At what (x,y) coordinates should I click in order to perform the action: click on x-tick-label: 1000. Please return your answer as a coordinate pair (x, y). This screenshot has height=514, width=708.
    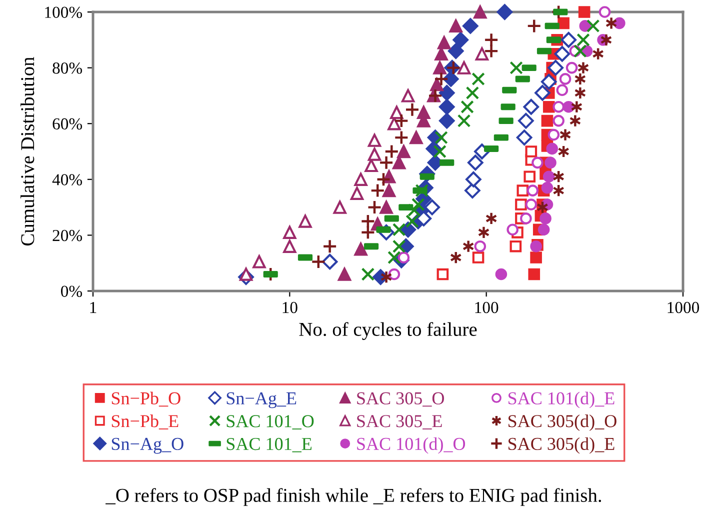
    Looking at the image, I should click on (684, 308).